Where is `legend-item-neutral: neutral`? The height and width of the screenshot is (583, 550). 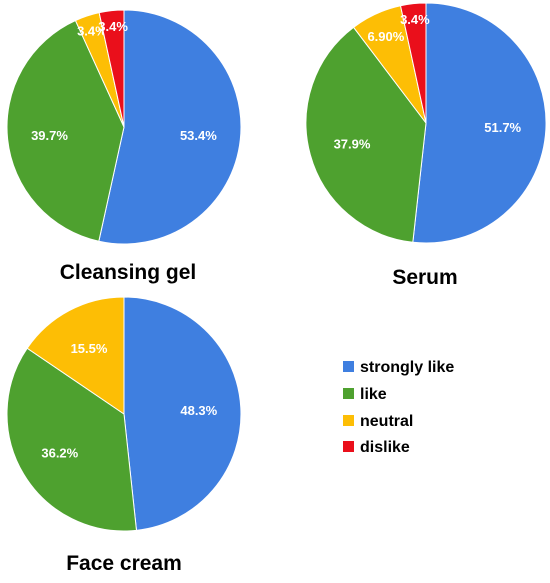 legend-item-neutral: neutral is located at coordinates (378, 421).